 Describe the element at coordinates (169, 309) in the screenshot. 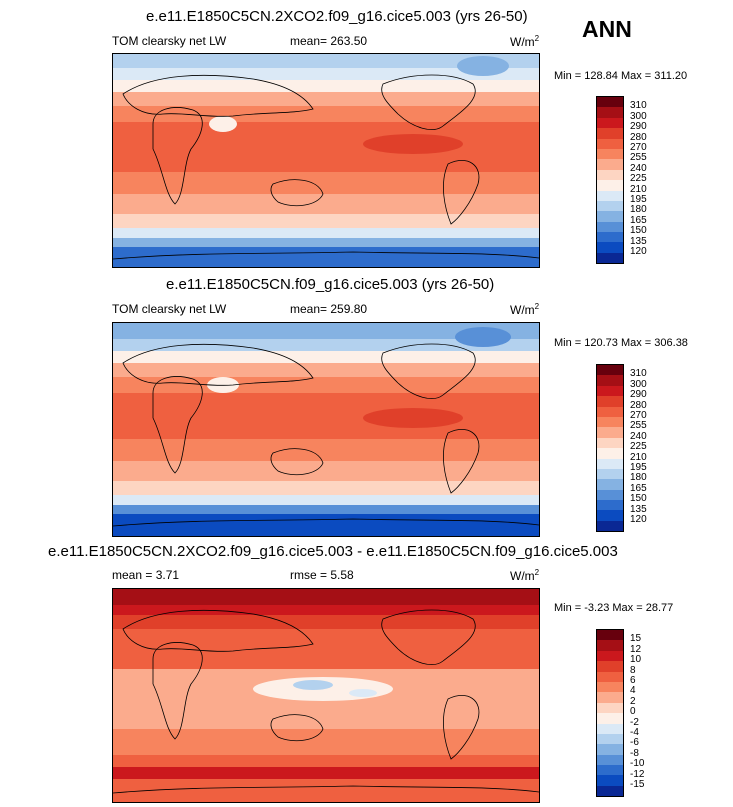

I see `panel-2-variable: TOM clearsky net LW` at that location.